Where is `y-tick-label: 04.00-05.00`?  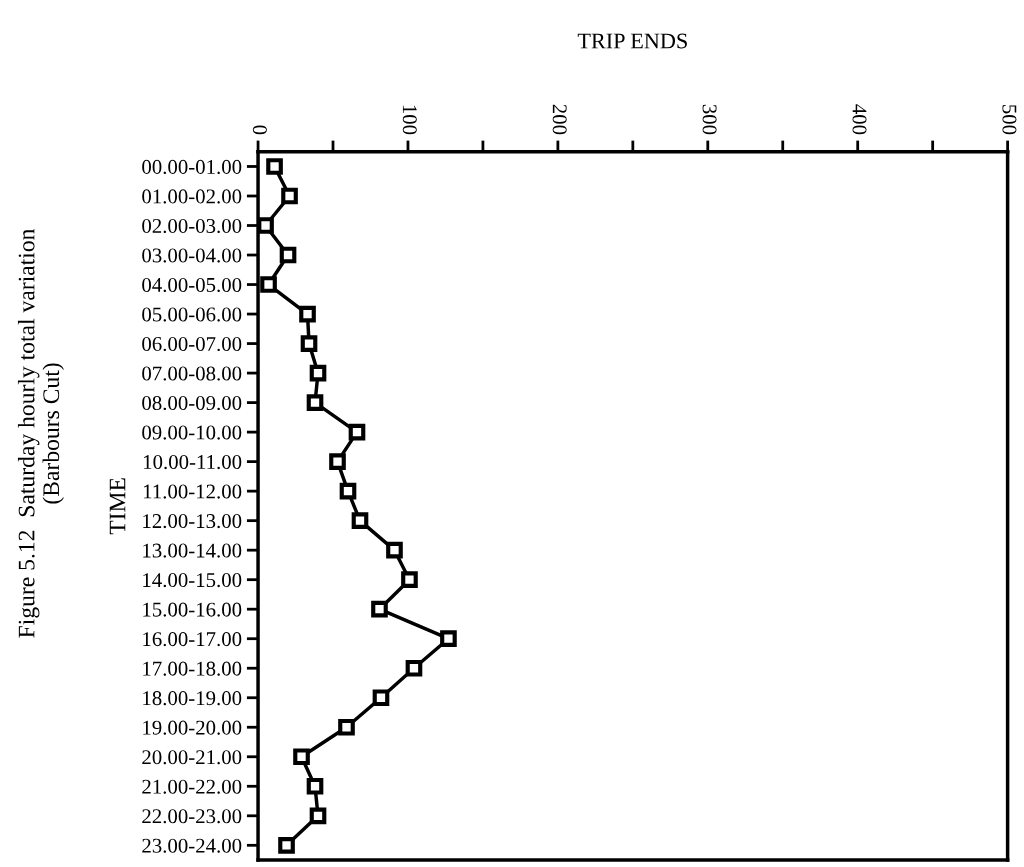
y-tick-label: 04.00-05.00 is located at coordinates (192, 285).